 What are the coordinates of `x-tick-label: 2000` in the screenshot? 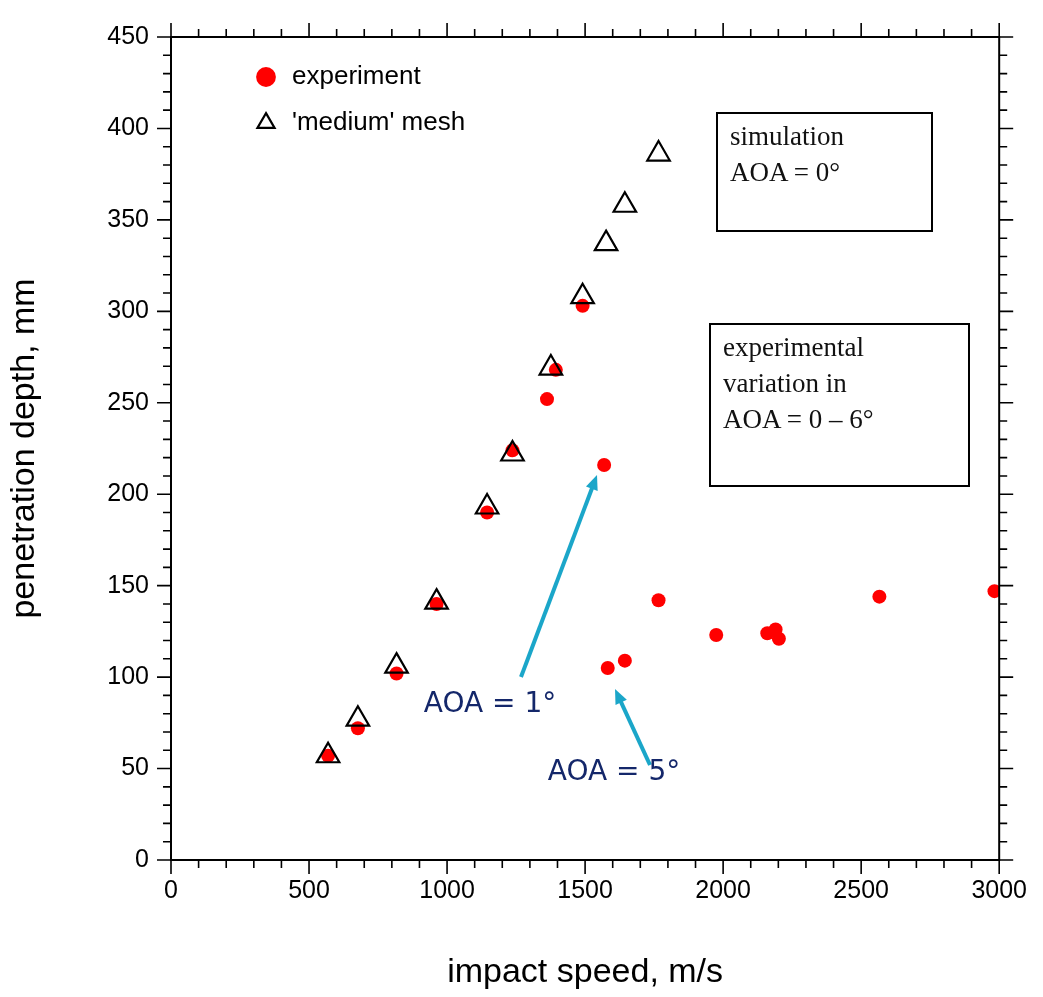 It's located at (723, 888).